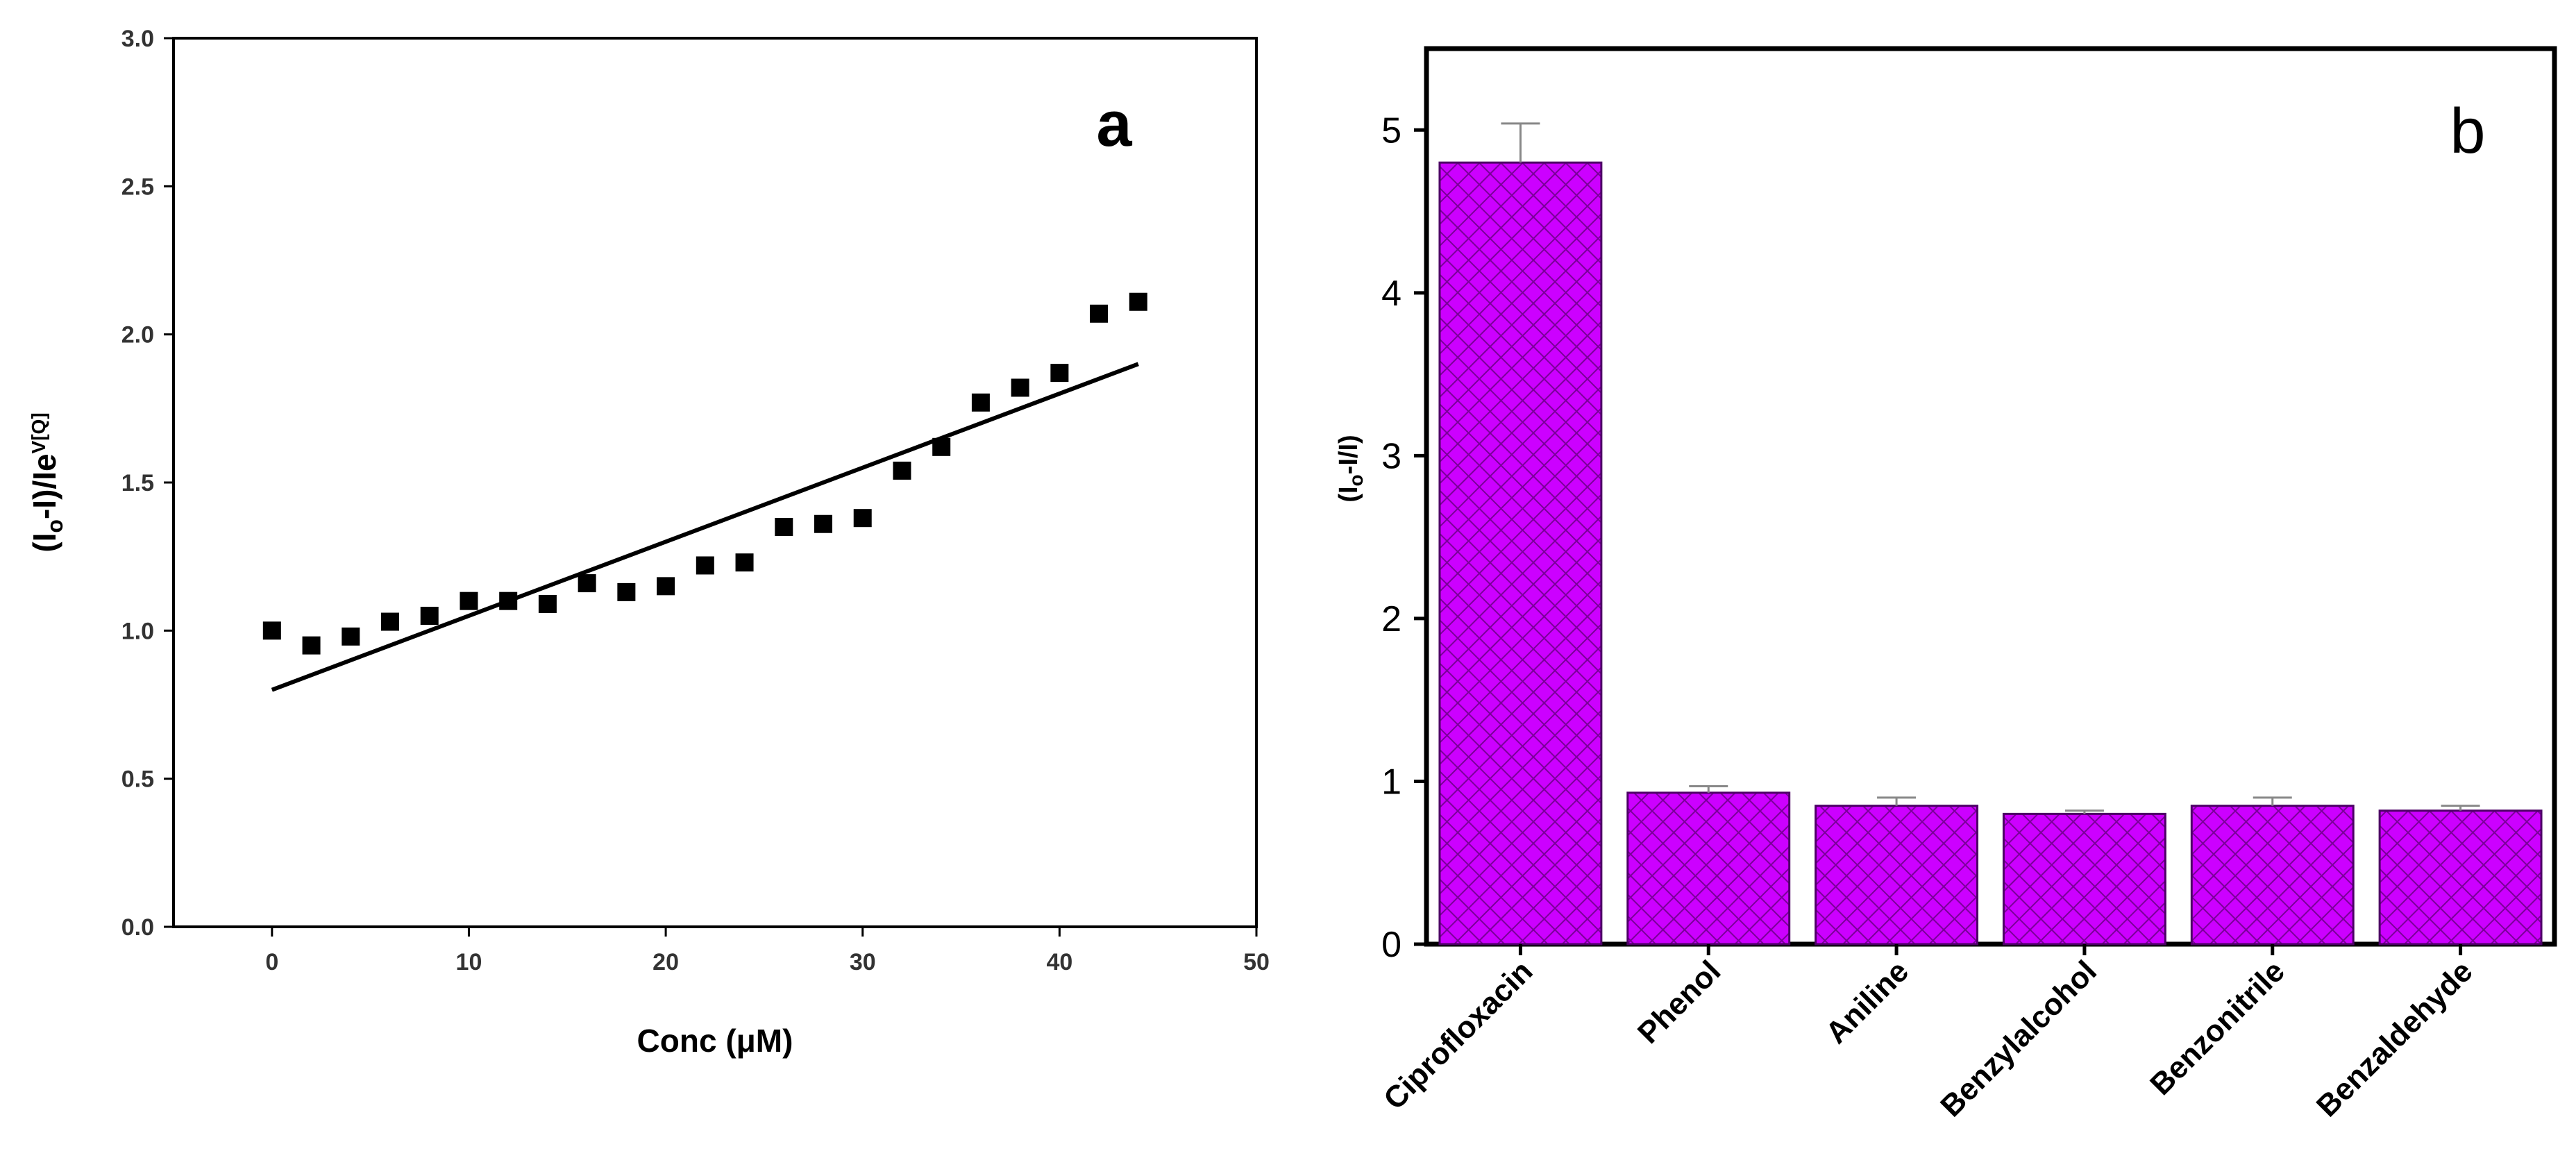 This screenshot has height=1158, width=2576. I want to click on panel-a-x-tick-label: 0, so click(271, 962).